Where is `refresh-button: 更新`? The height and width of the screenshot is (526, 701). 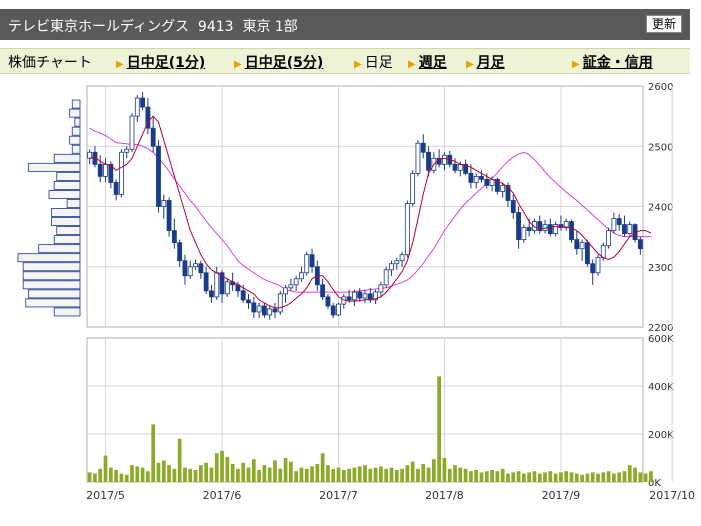 refresh-button: 更新 is located at coordinates (663, 24).